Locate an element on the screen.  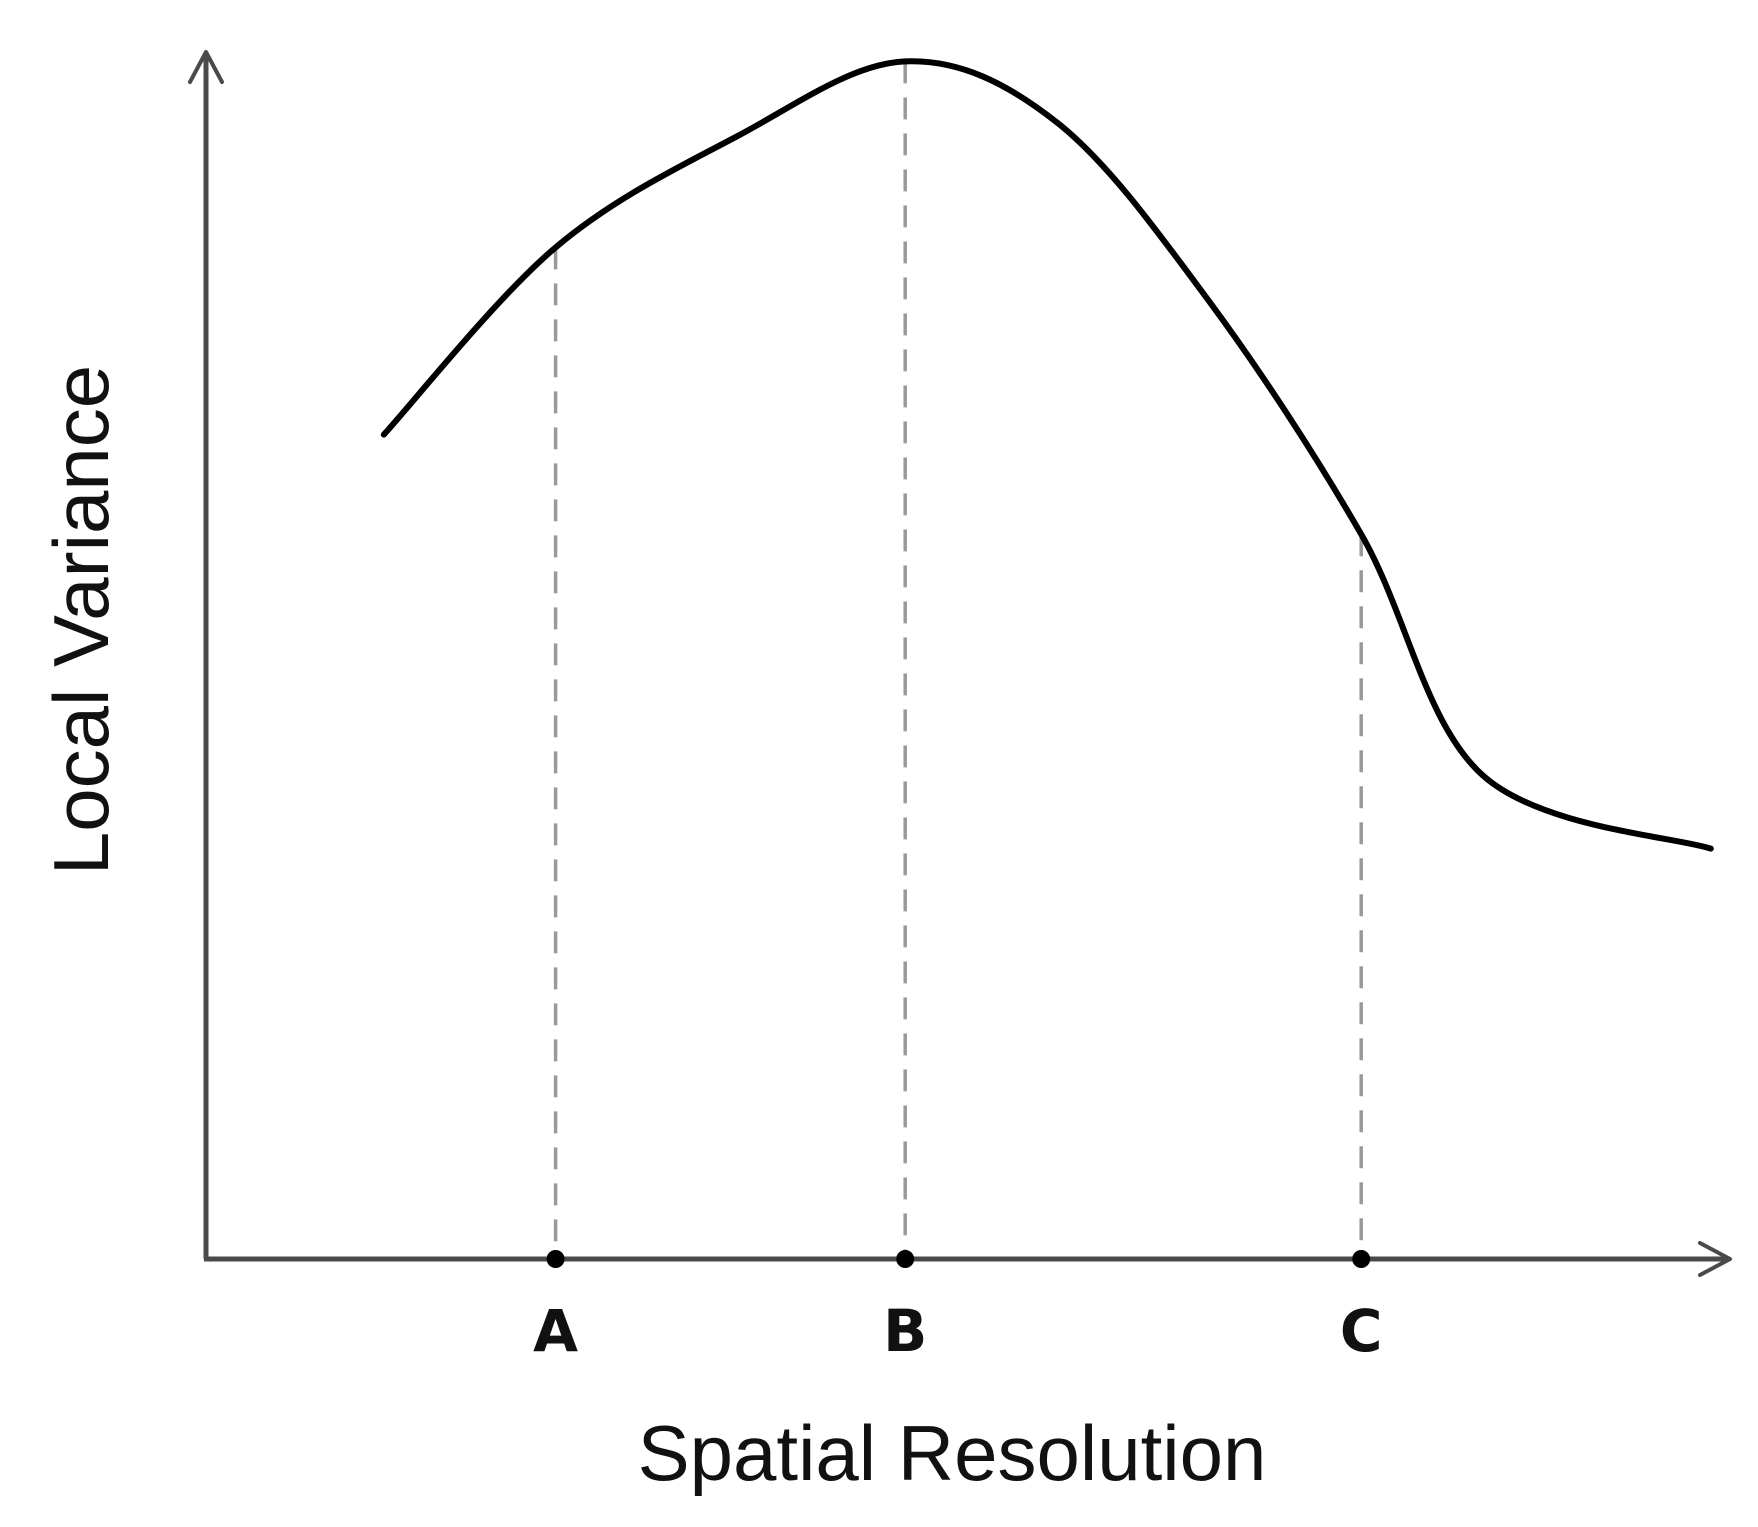
tick-label-b: B is located at coordinates (905, 1331).